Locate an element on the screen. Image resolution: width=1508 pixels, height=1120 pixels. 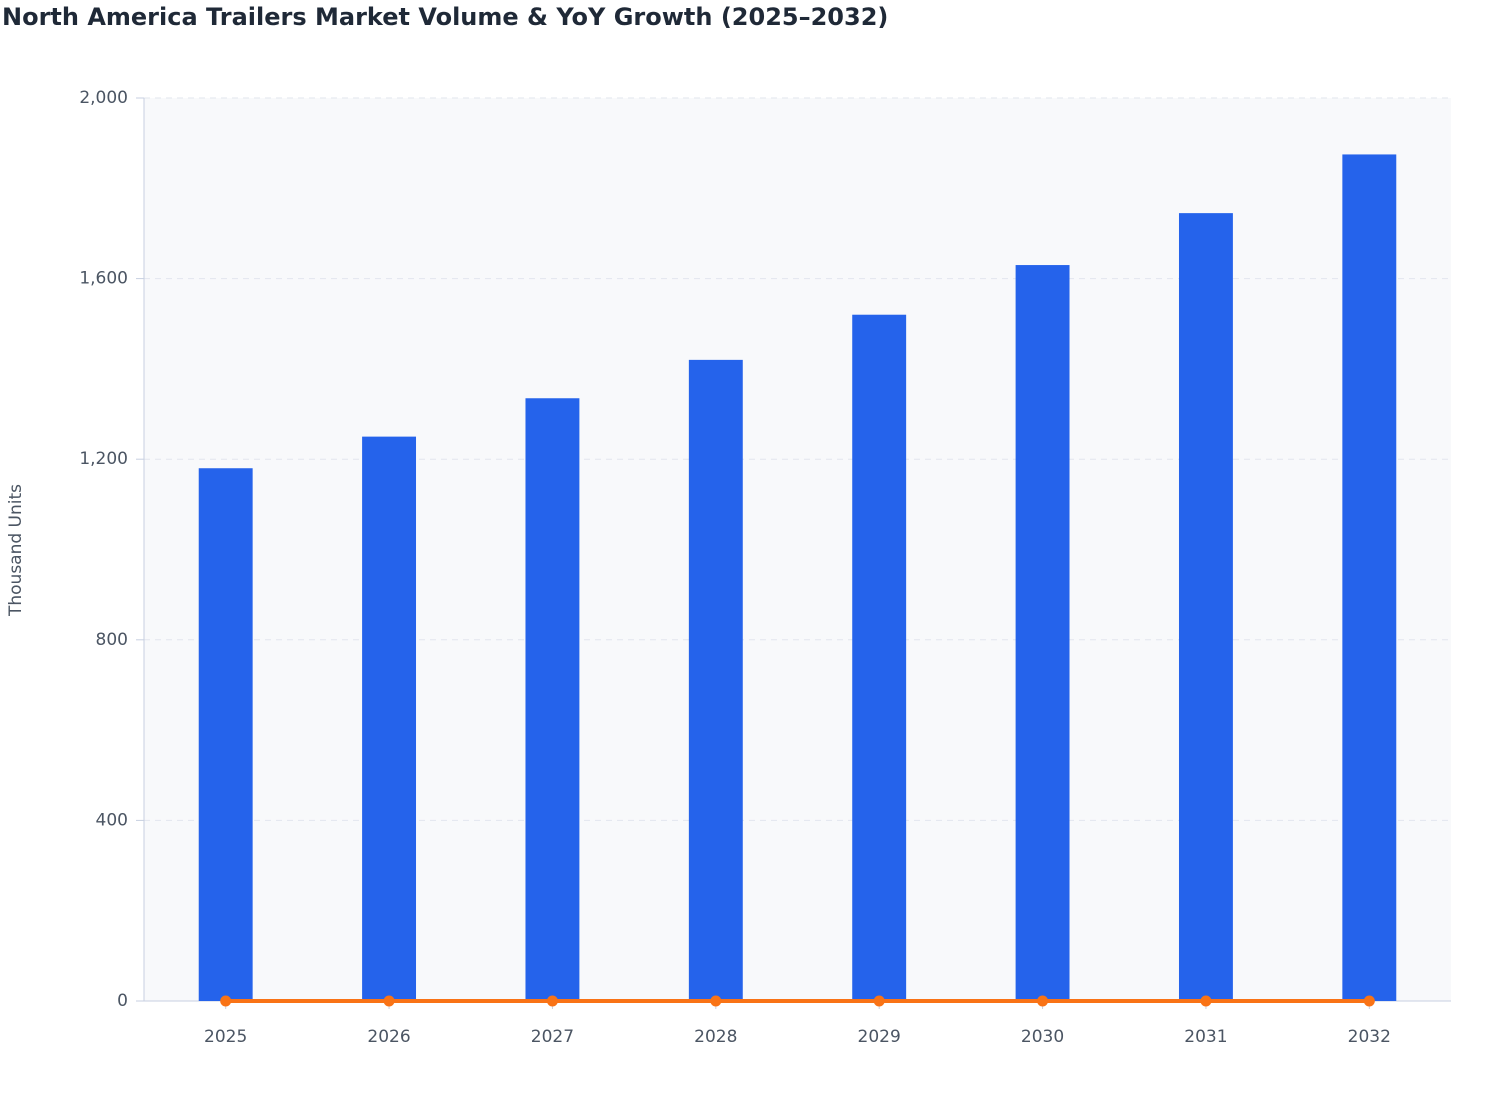
y-tick-label: 2,000 is located at coordinates (103, 98).